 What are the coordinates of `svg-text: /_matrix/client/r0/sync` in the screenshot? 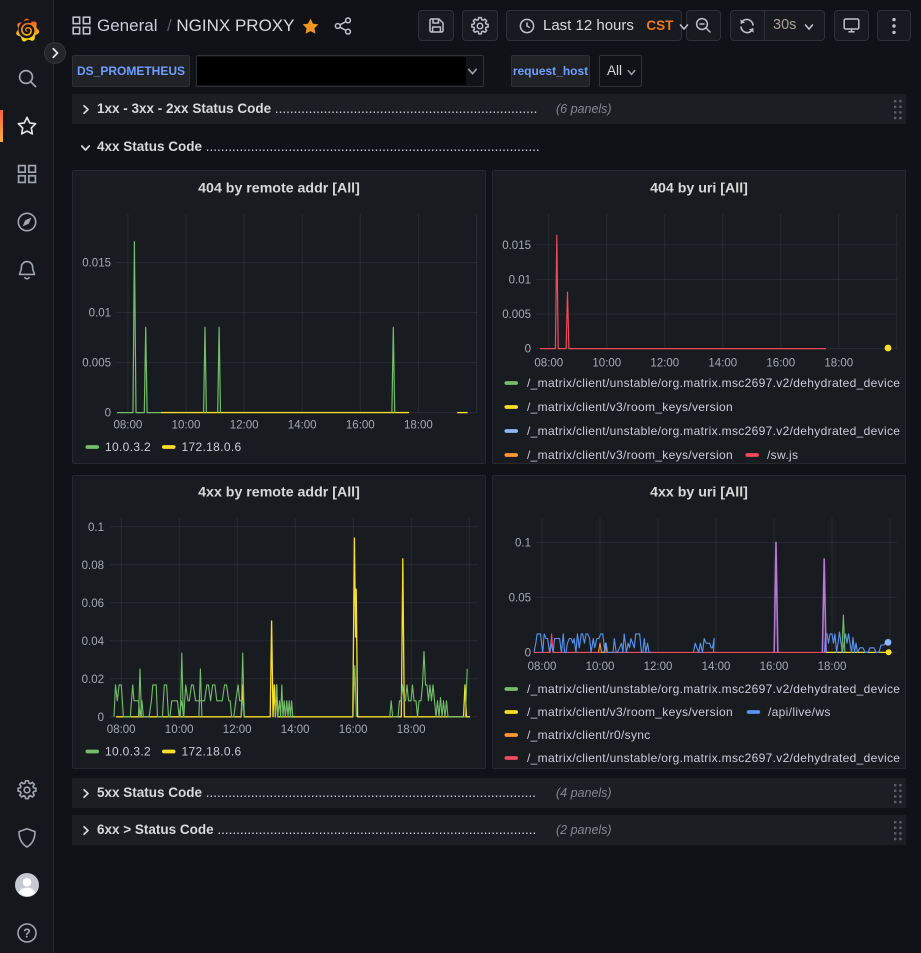 It's located at (589, 735).